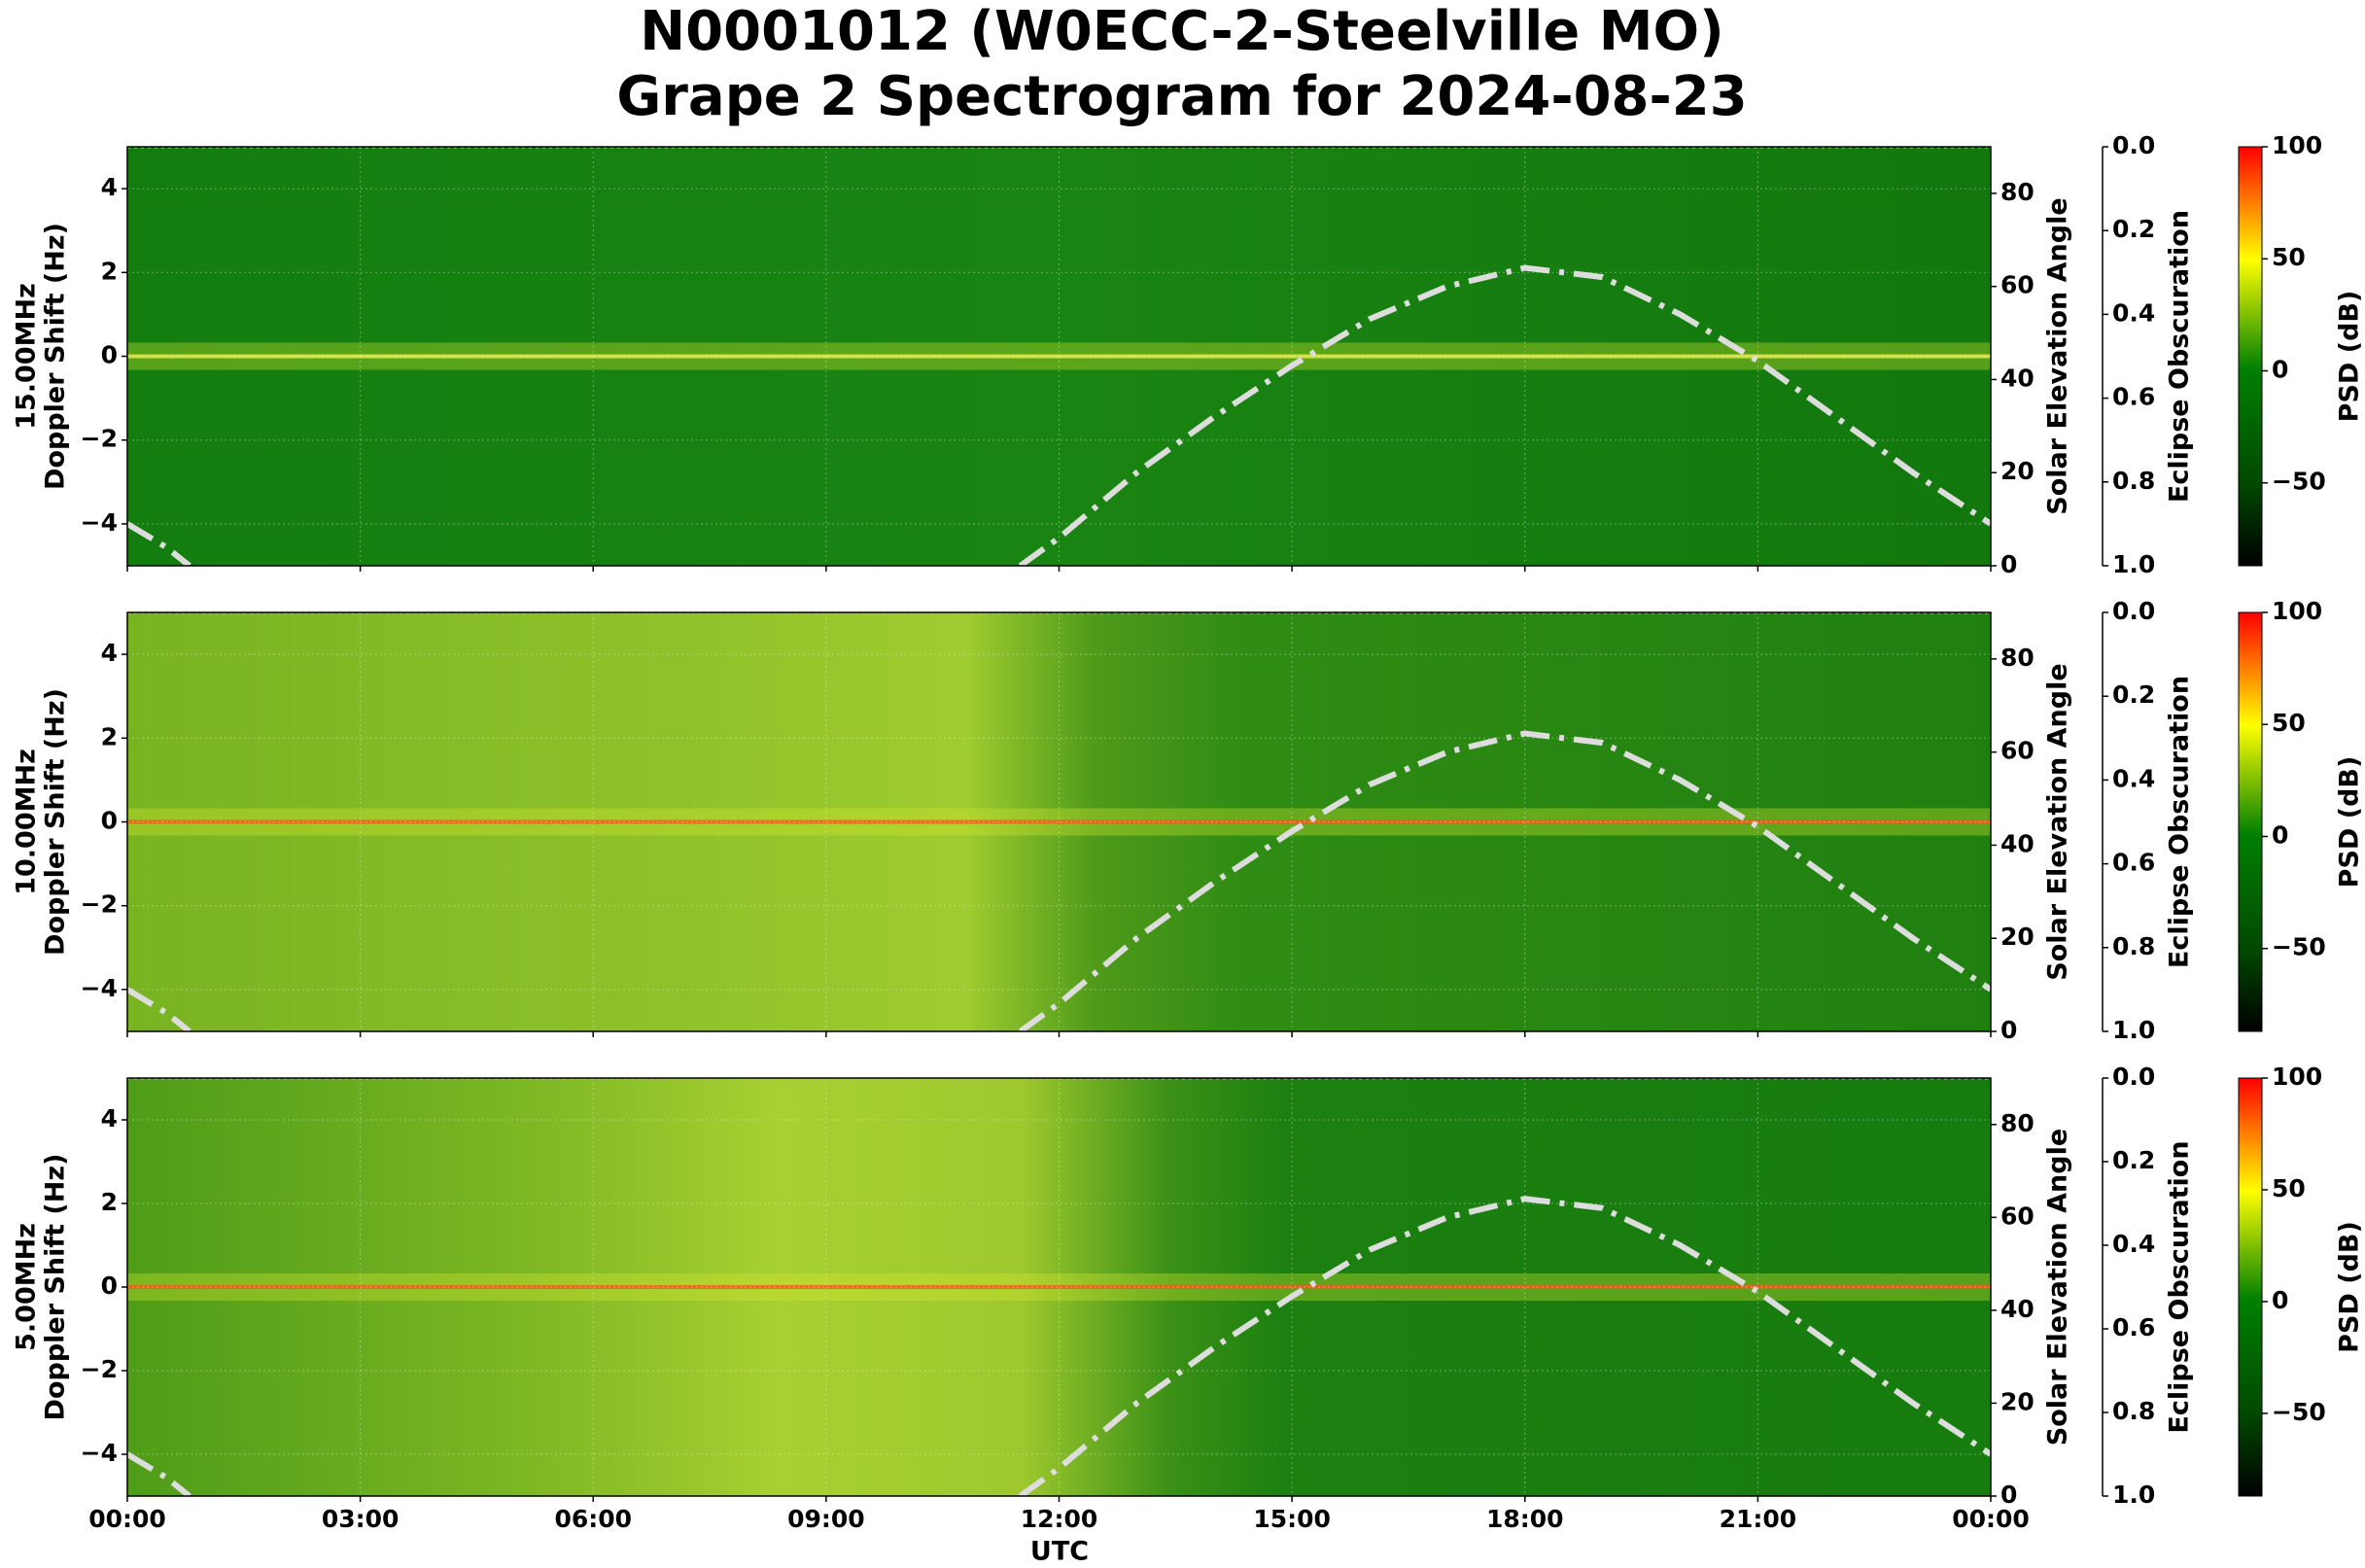  I want to click on x-tick-label: 03:00, so click(361, 1519).